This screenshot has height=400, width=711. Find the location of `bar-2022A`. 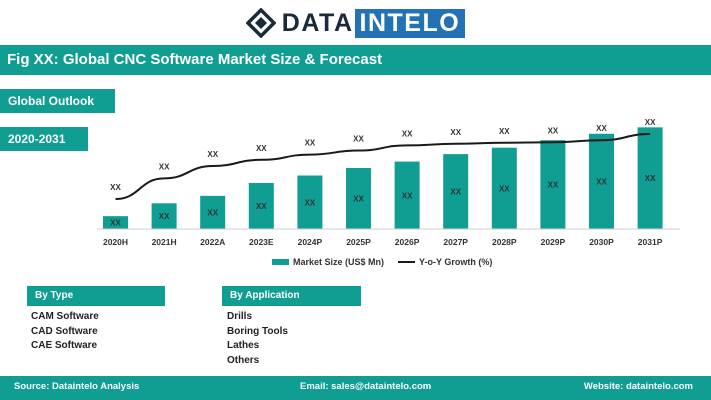

bar-2022A is located at coordinates (213, 212).